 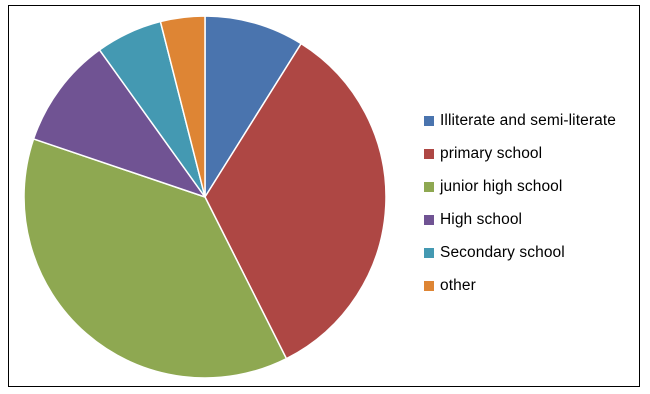 What do you see at coordinates (182, 106) in the screenshot?
I see `pie-slice-other` at bounding box center [182, 106].